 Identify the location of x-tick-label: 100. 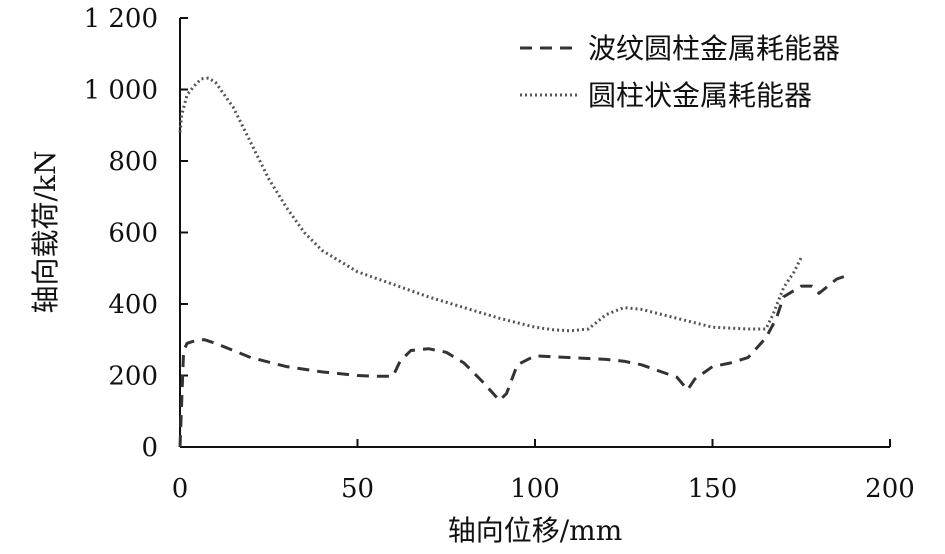
(535, 489).